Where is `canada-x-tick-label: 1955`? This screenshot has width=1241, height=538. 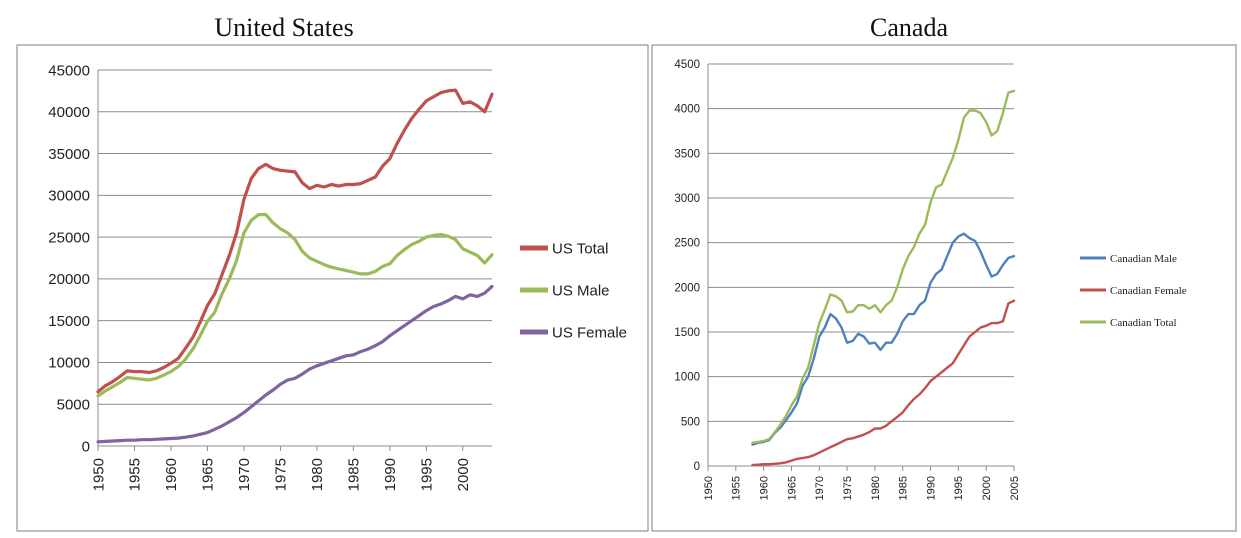
canada-x-tick-label: 1955 is located at coordinates (737, 488).